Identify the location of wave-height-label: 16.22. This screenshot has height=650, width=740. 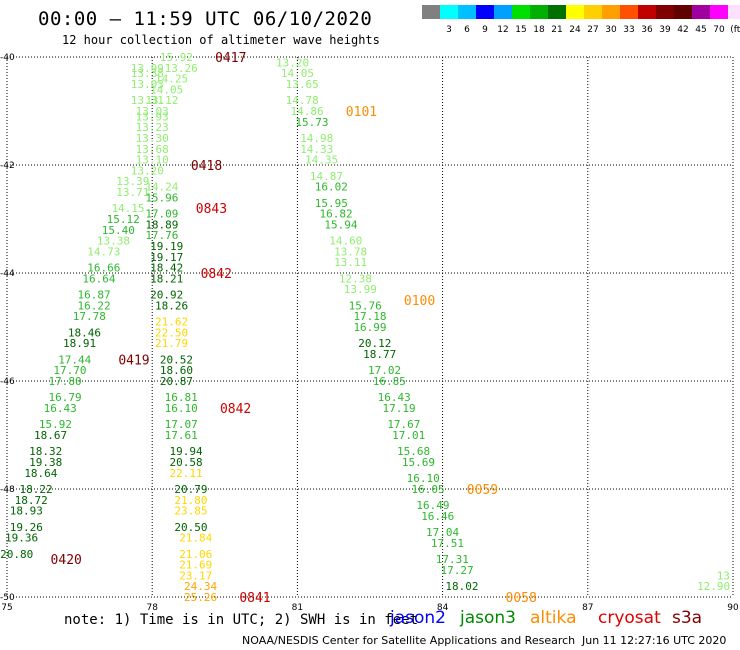
(94, 305).